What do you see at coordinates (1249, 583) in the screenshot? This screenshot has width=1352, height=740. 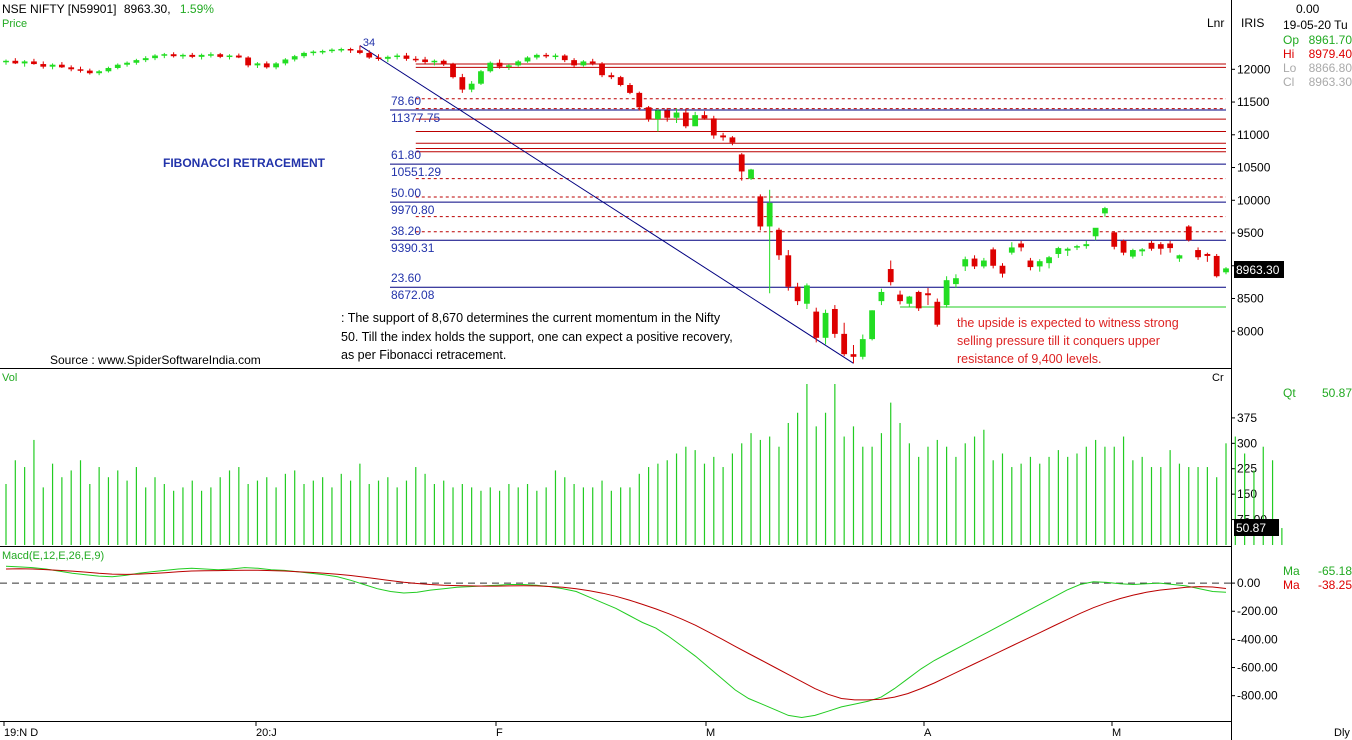 I see `macd-tick-label: 0.00` at bounding box center [1249, 583].